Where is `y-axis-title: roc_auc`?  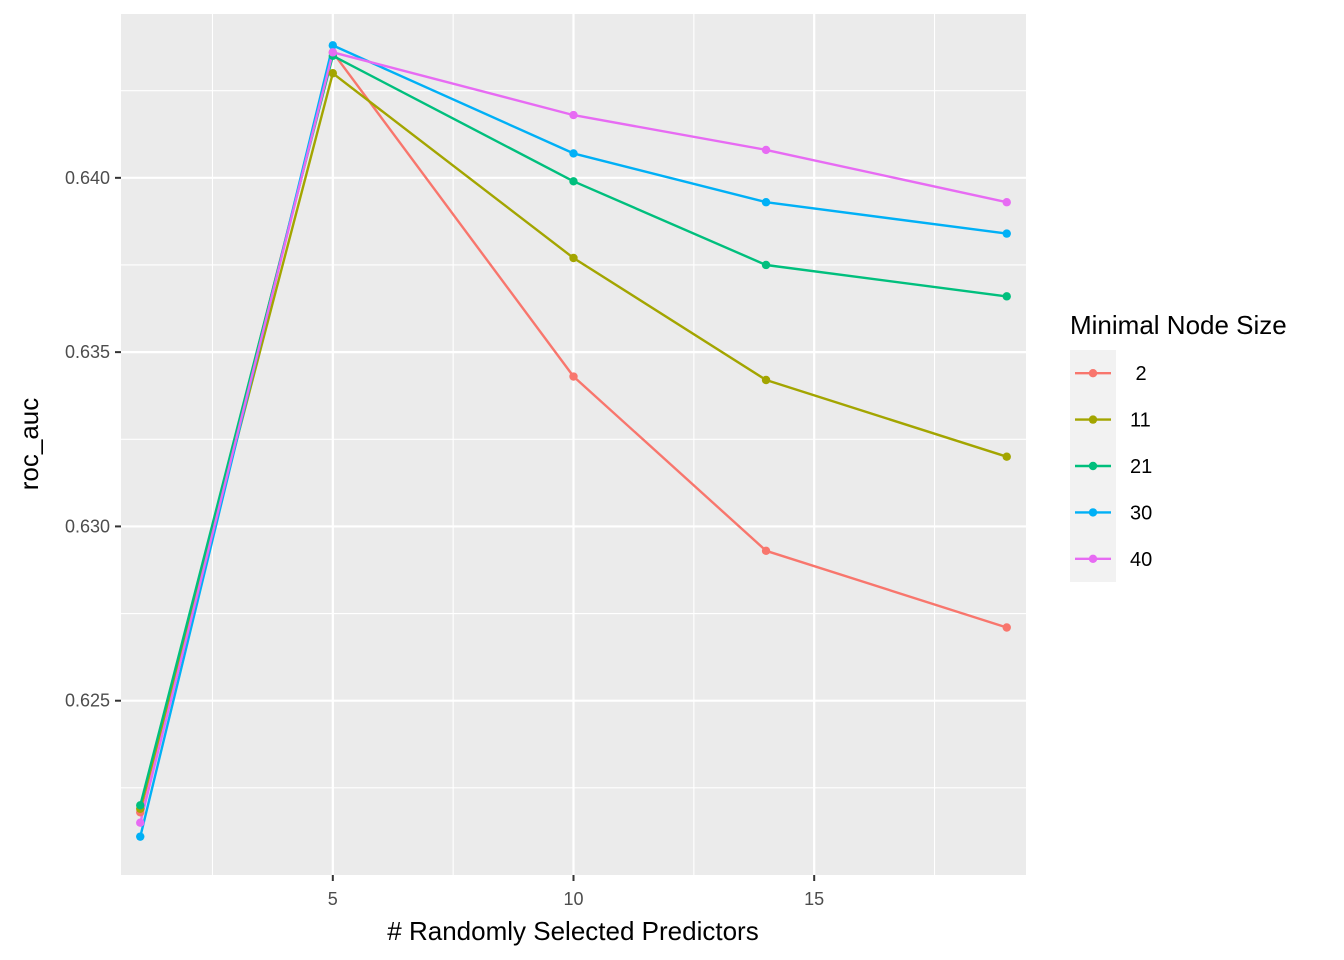
y-axis-title: roc_auc is located at coordinates (29, 444).